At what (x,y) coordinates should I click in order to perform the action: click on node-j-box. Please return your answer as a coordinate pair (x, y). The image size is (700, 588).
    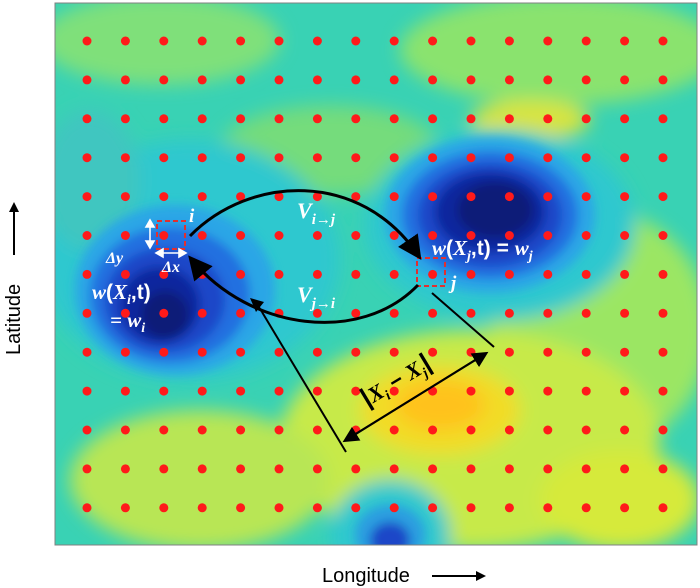
    Looking at the image, I should click on (431, 272).